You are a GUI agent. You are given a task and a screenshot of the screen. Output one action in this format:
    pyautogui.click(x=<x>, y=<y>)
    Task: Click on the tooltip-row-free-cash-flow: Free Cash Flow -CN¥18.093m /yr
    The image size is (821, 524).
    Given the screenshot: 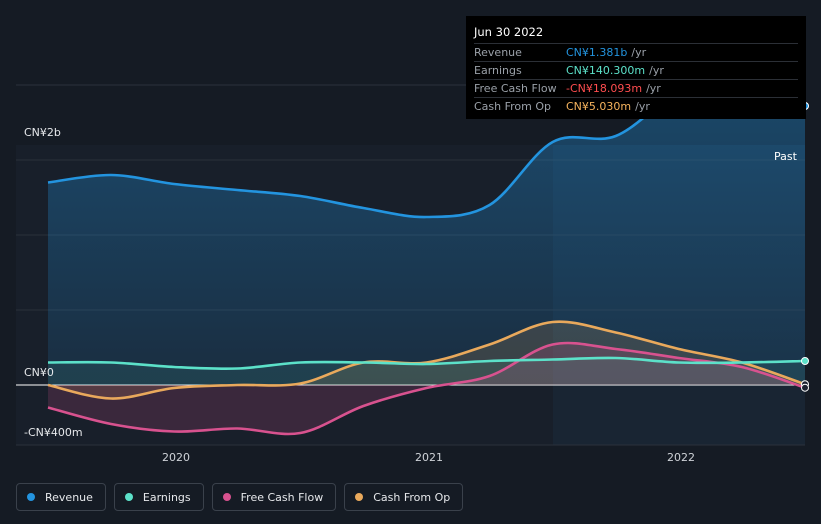 What is the action you would take?
    pyautogui.click(x=636, y=88)
    